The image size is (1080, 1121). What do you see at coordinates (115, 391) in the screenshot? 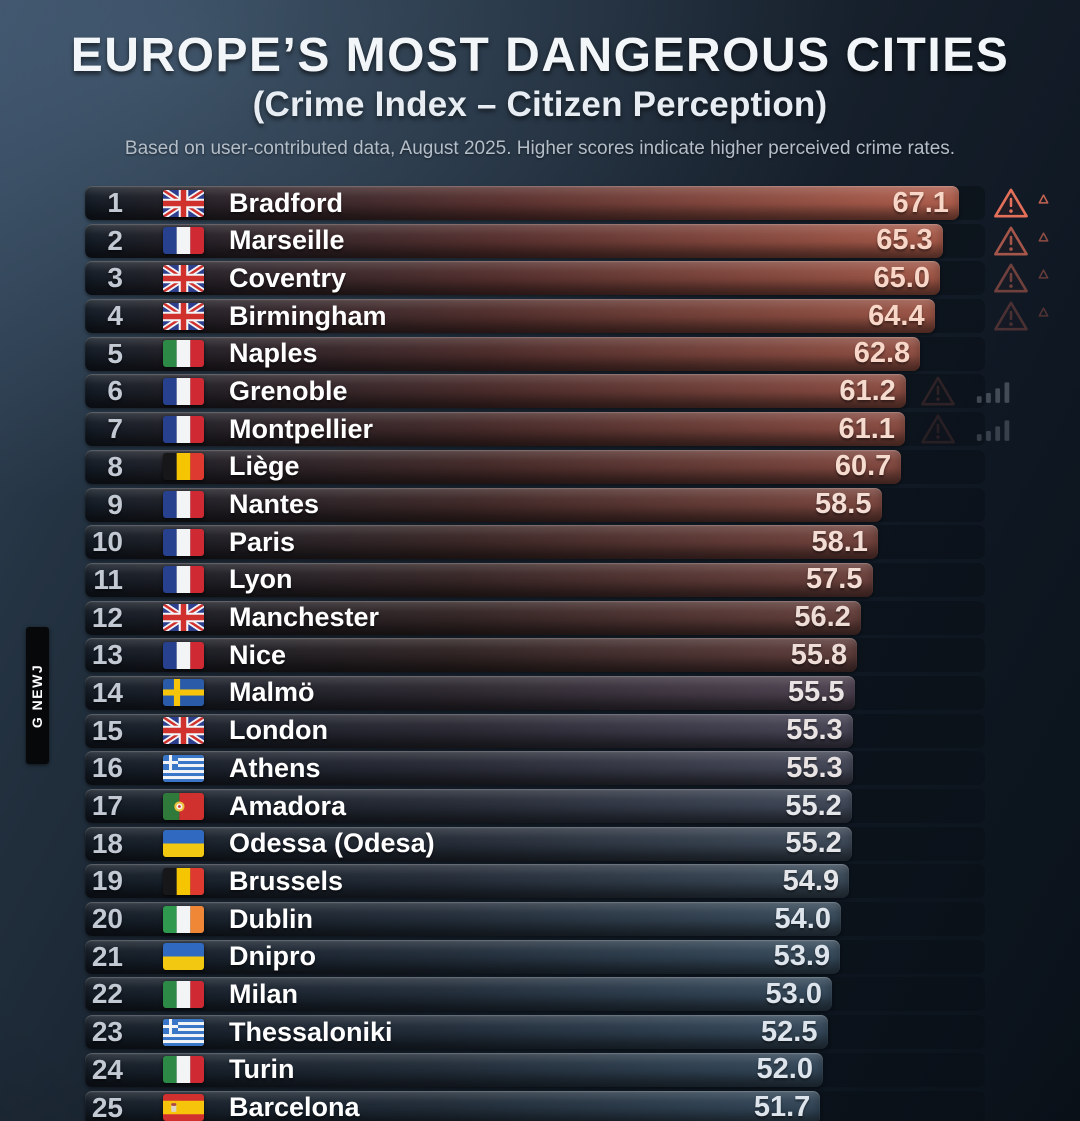
I see `rank-label: 6` at bounding box center [115, 391].